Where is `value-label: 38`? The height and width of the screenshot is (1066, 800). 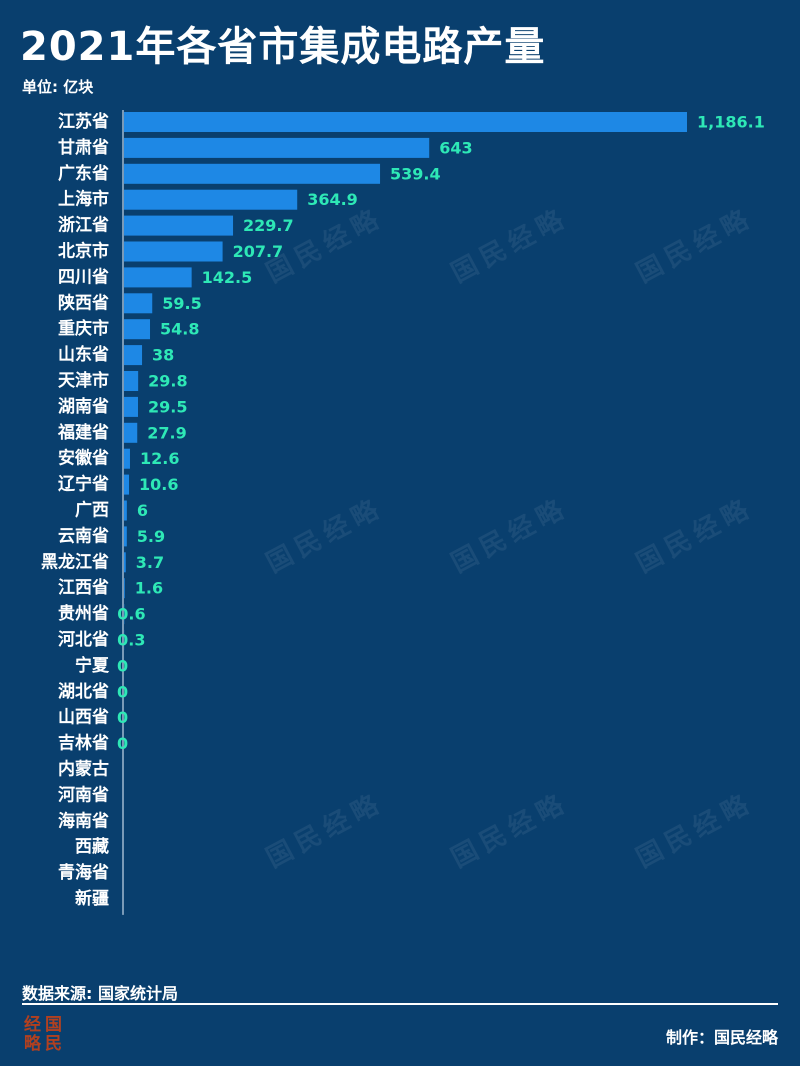 value-label: 38 is located at coordinates (163, 355).